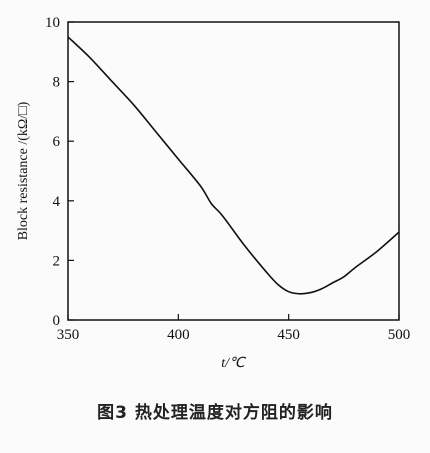 This screenshot has height=453, width=430. Describe the element at coordinates (52, 23) in the screenshot. I see `y-tick-label: 10` at that location.